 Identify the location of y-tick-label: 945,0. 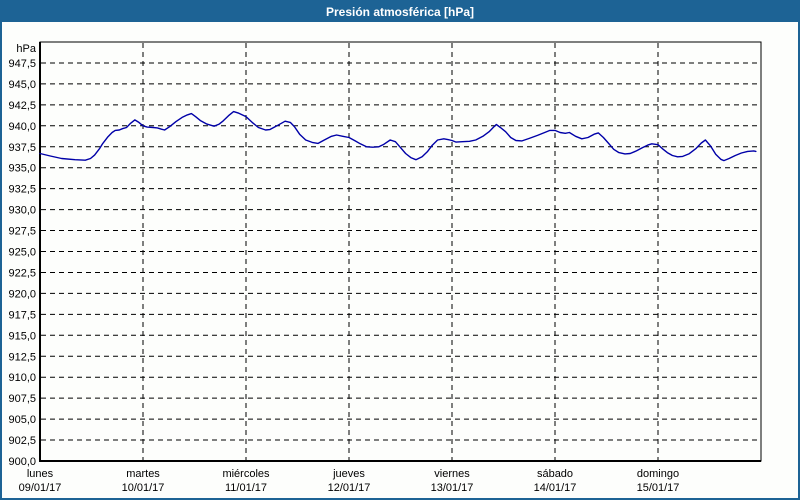
(22, 85).